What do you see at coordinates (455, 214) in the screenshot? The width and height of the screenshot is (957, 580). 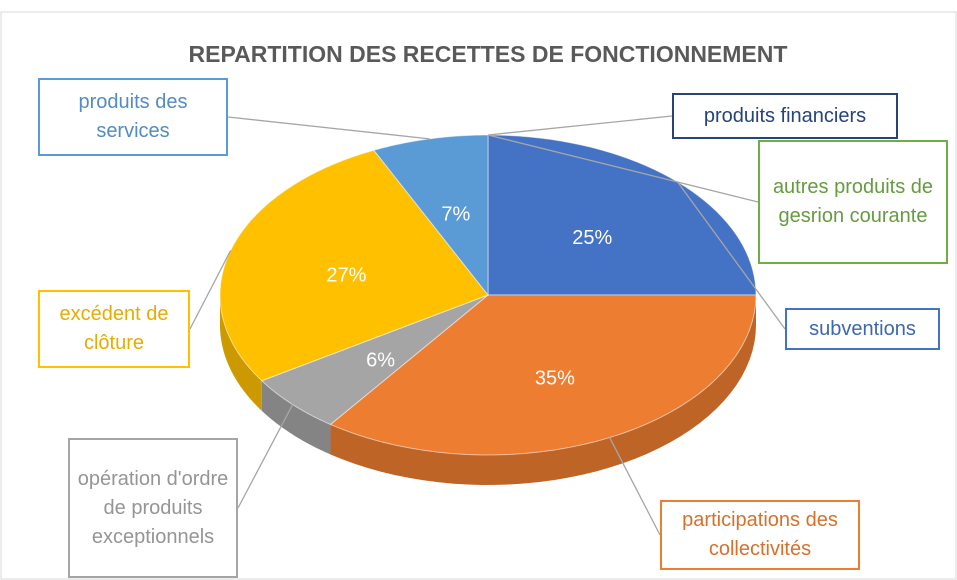 I see `data-label: 7%` at bounding box center [455, 214].